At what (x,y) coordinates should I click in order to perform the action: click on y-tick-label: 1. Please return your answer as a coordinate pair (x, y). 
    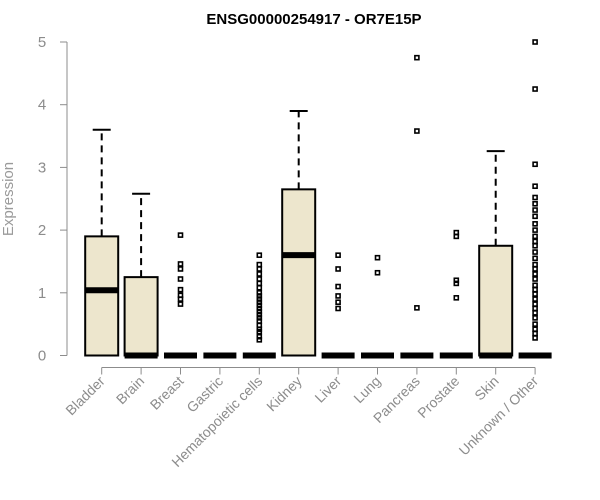
    Looking at the image, I should click on (42, 293).